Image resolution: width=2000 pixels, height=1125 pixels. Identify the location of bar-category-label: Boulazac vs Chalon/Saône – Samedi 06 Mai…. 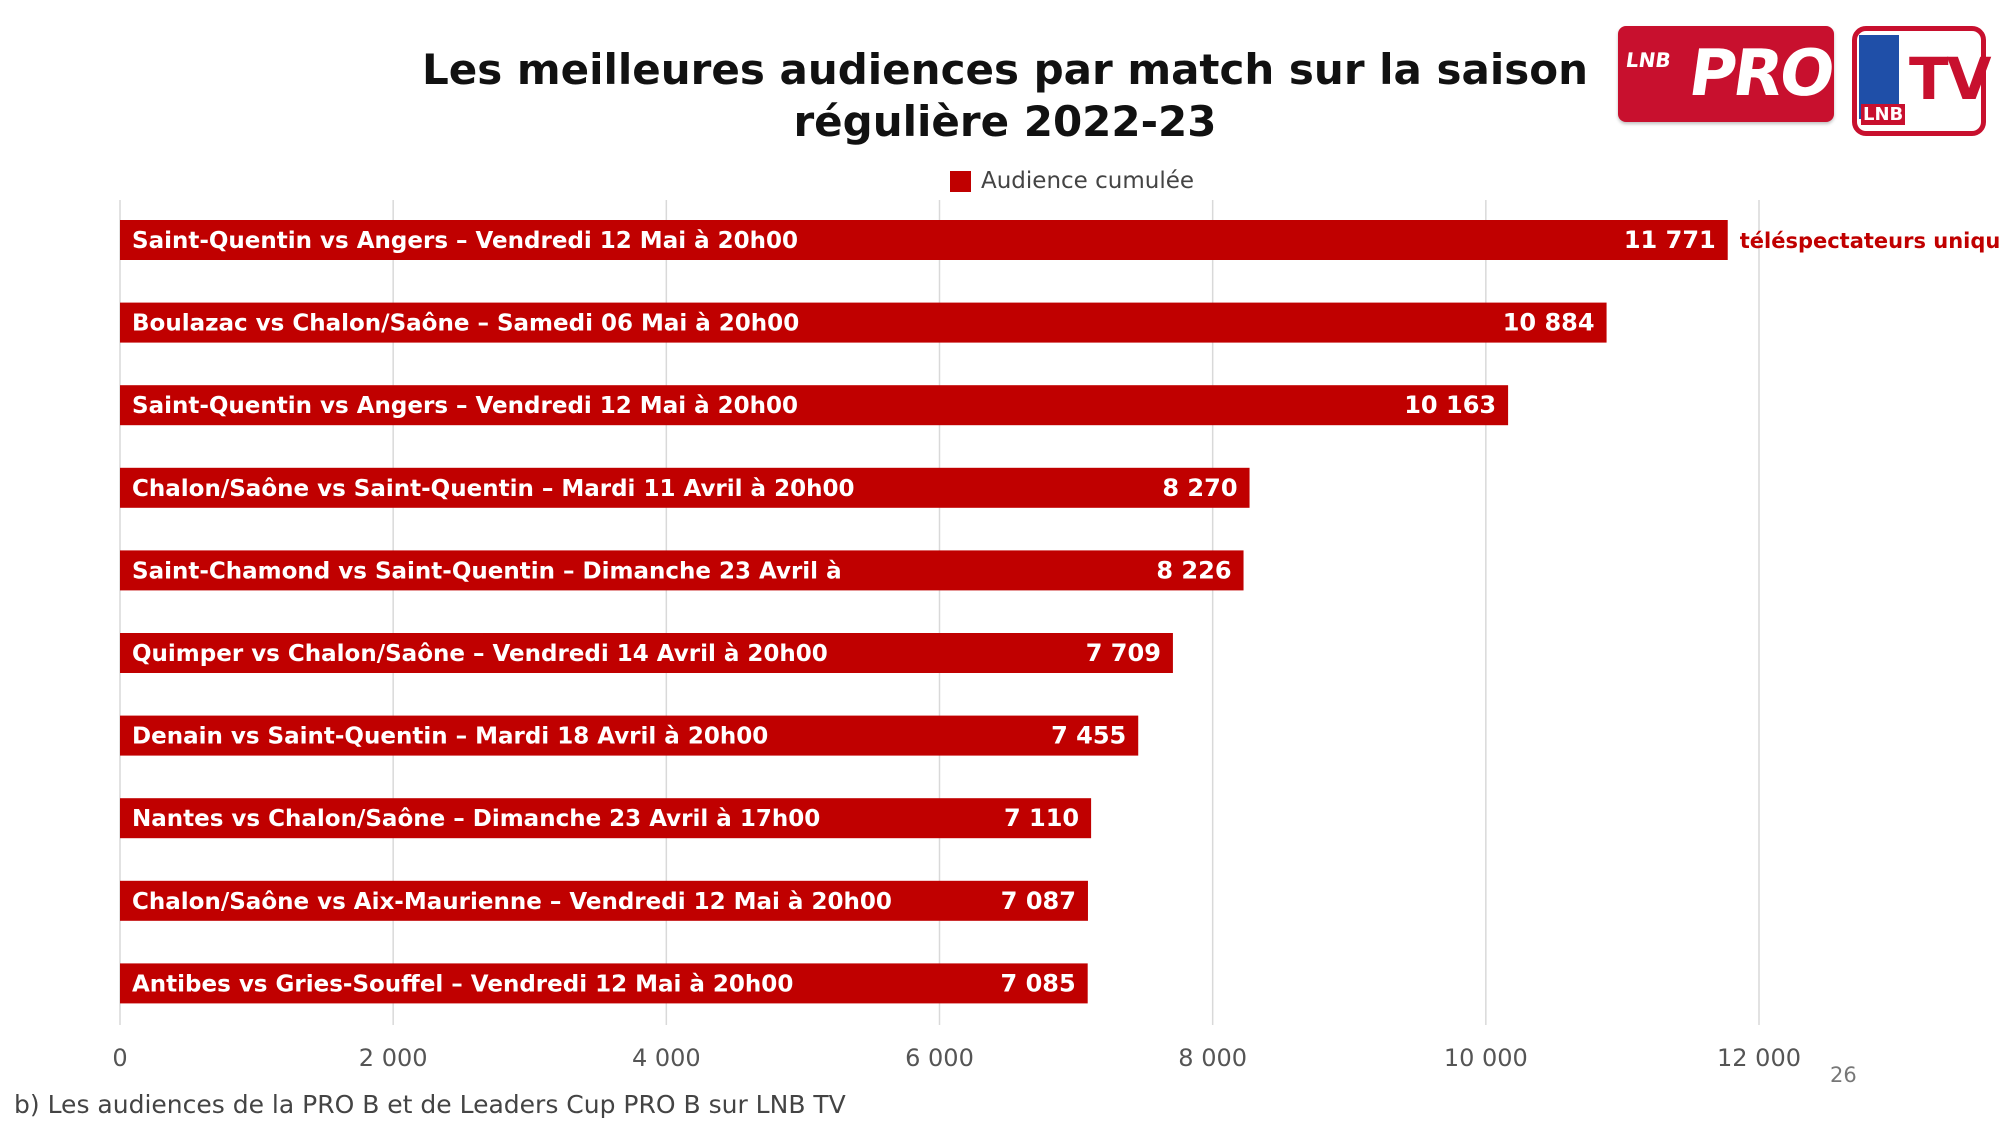
(465, 324).